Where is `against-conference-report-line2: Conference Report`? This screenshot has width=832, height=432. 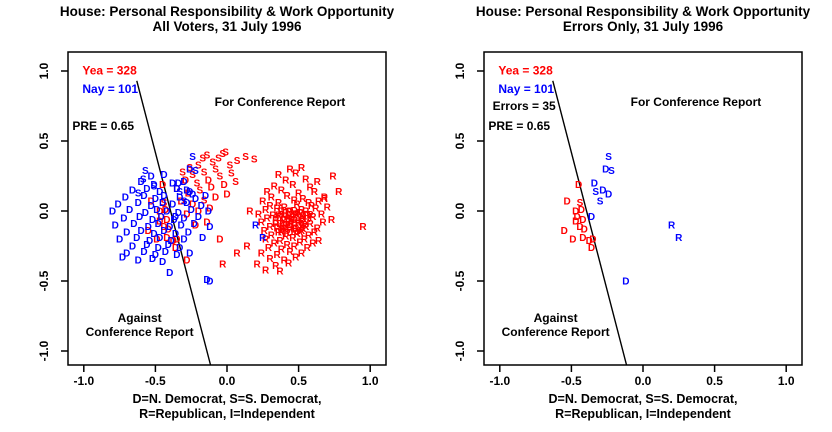 against-conference-report-line2: Conference Report is located at coordinates (140, 332).